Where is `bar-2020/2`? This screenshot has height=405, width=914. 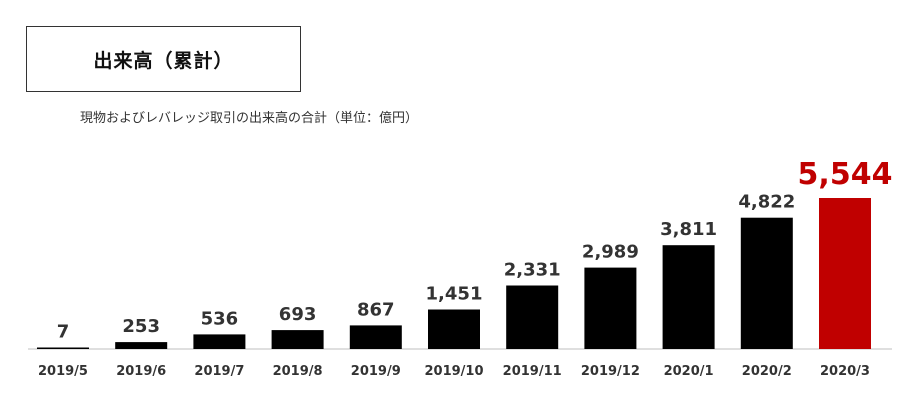
bar-2020/2 is located at coordinates (766, 283).